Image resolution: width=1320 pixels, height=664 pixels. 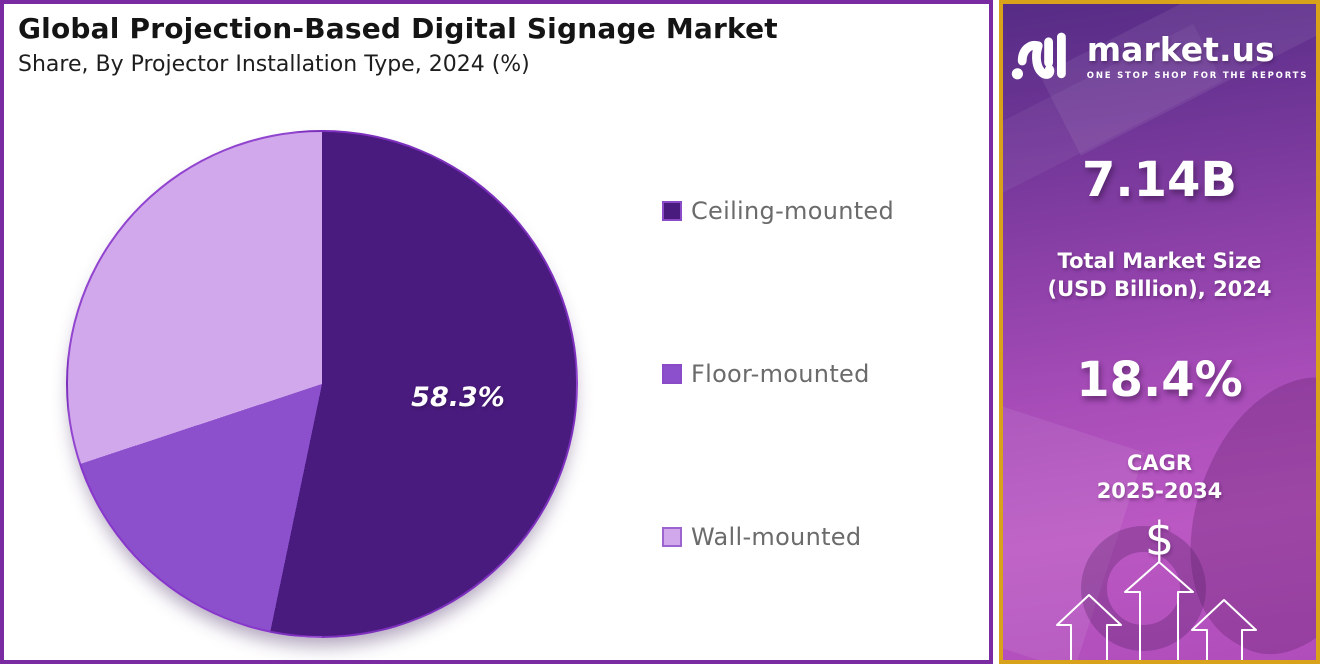 What do you see at coordinates (1197, 76) in the screenshot?
I see `brand-tagline: ONE STOP SHOP FOR THE REPORTS` at bounding box center [1197, 76].